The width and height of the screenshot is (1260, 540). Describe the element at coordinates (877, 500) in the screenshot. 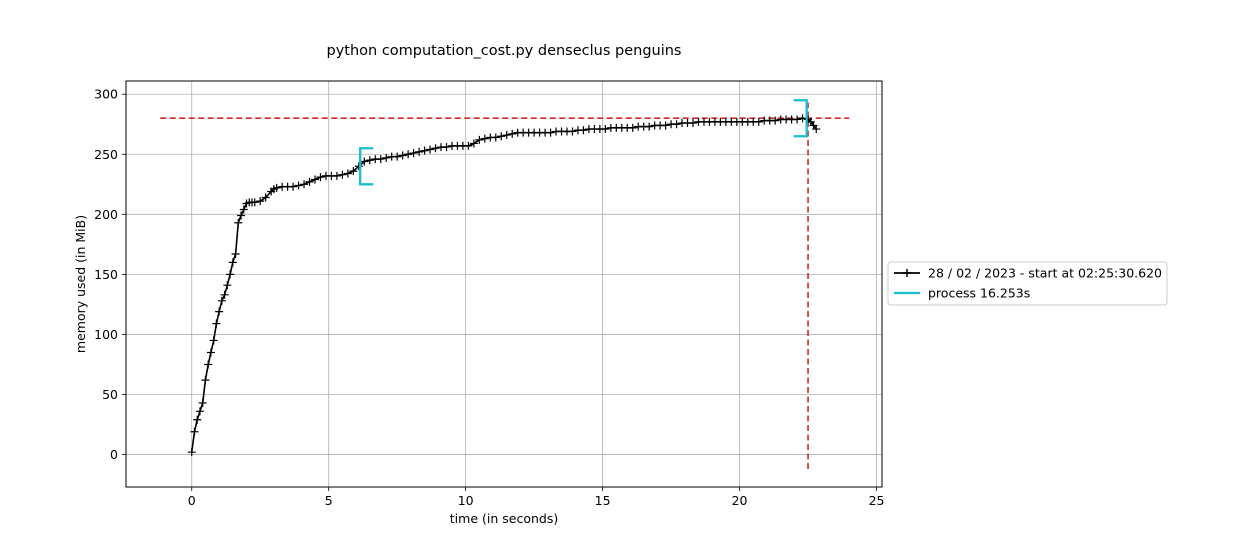

I see `x-tick-label: 25` at that location.